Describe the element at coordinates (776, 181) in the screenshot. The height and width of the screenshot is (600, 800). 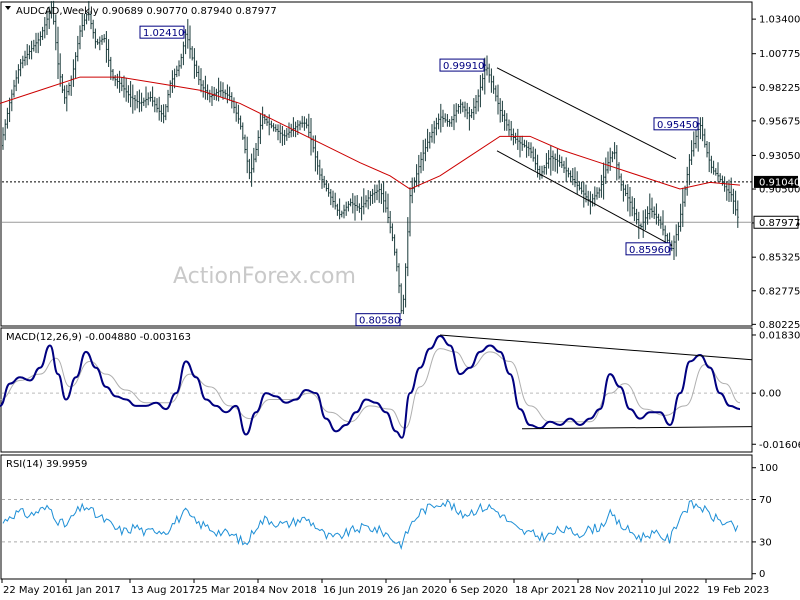
I see `level-label-bg` at that location.